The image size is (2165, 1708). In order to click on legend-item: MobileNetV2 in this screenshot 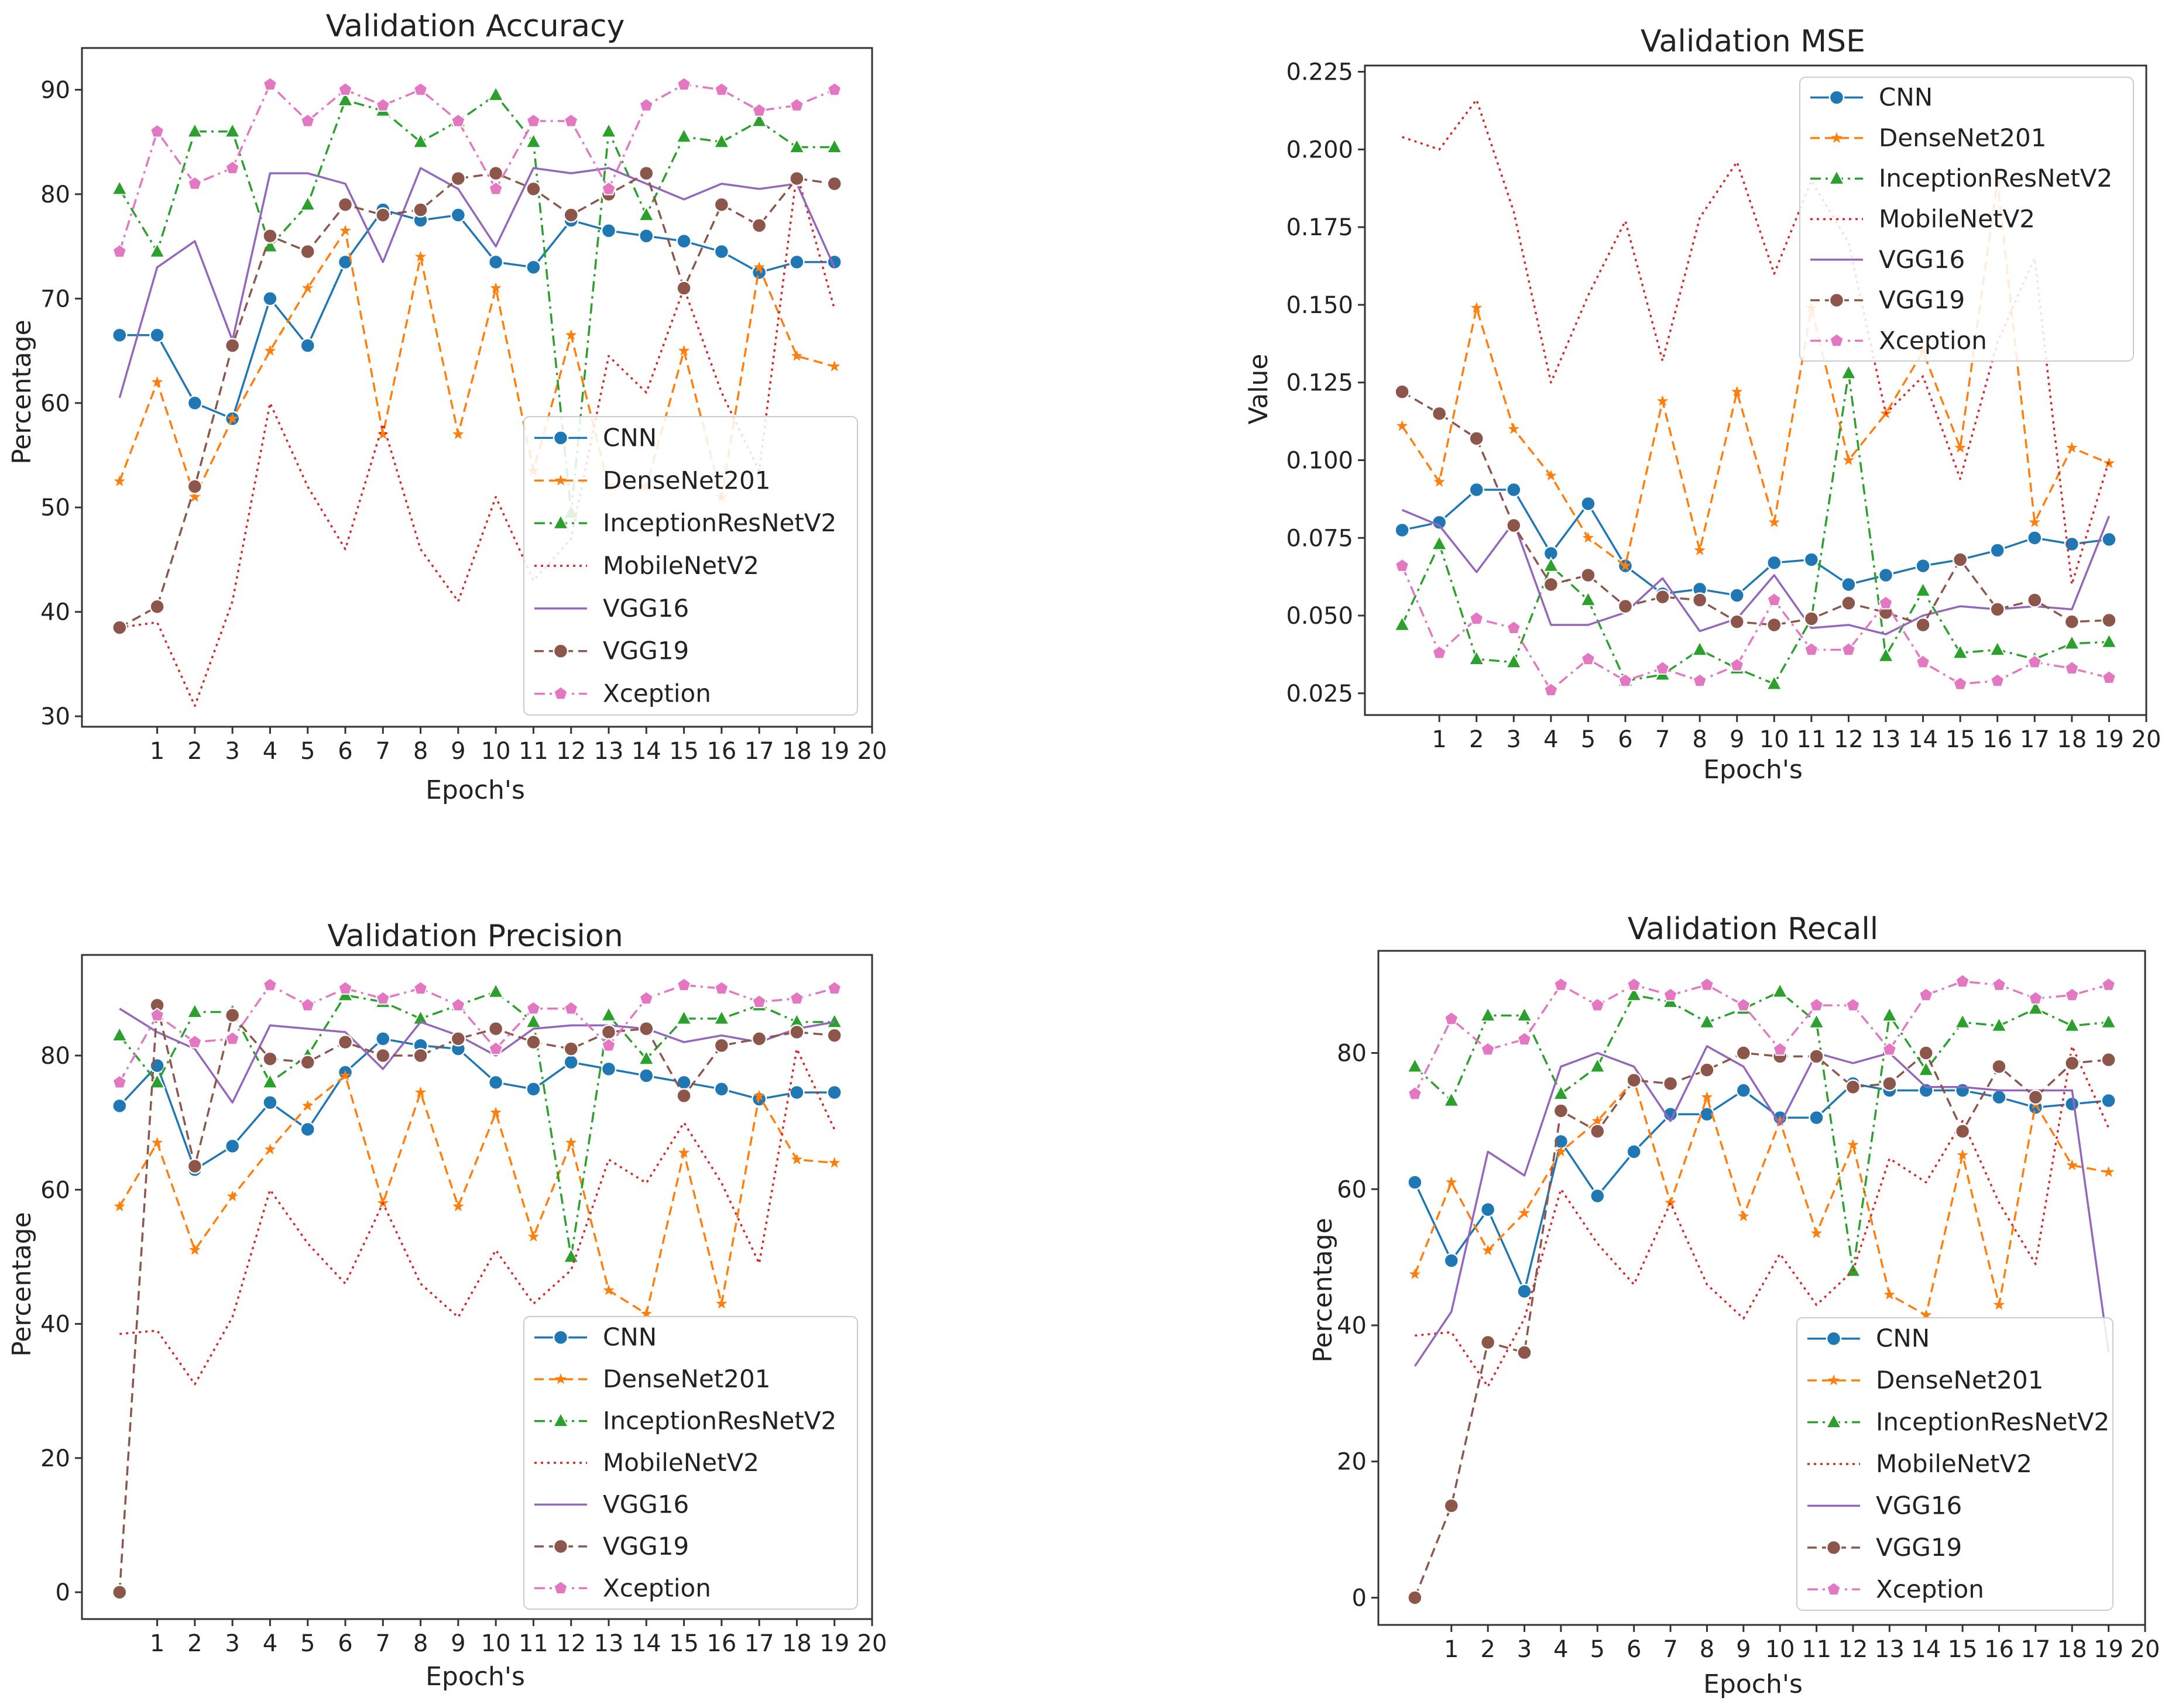, I will do `click(646, 565)`.